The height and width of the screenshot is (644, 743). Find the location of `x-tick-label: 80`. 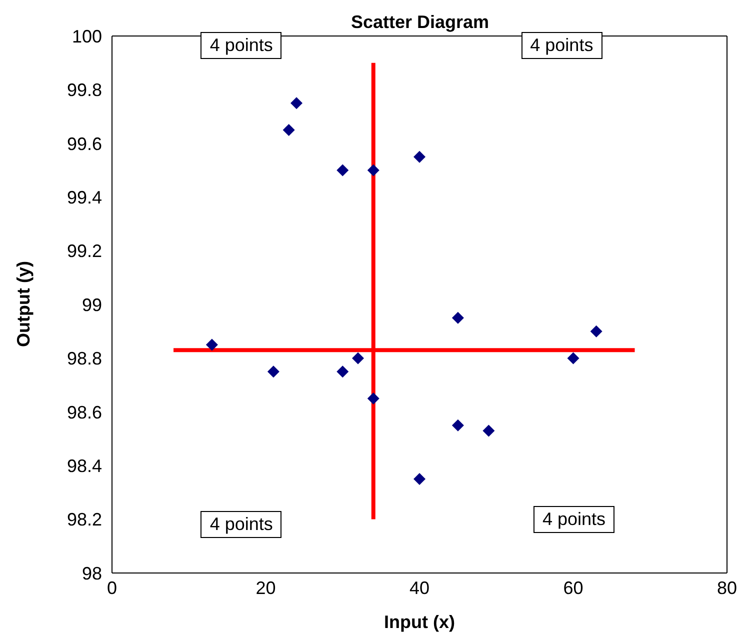

x-tick-label: 80 is located at coordinates (727, 588).